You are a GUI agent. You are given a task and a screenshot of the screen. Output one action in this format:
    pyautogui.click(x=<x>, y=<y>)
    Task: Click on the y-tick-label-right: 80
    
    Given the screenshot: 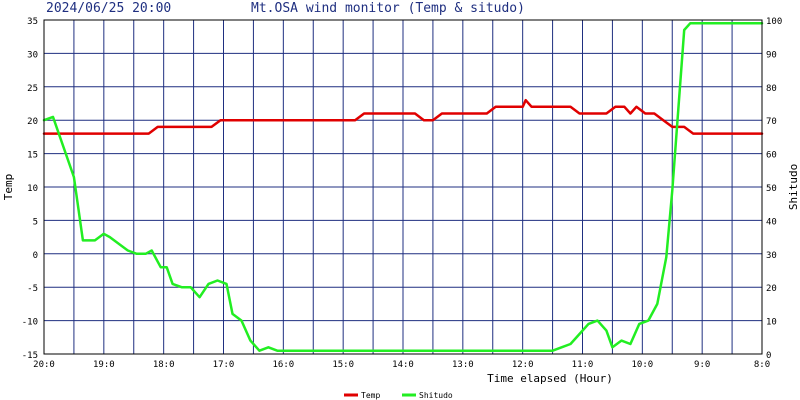 What is the action you would take?
    pyautogui.click(x=771, y=89)
    